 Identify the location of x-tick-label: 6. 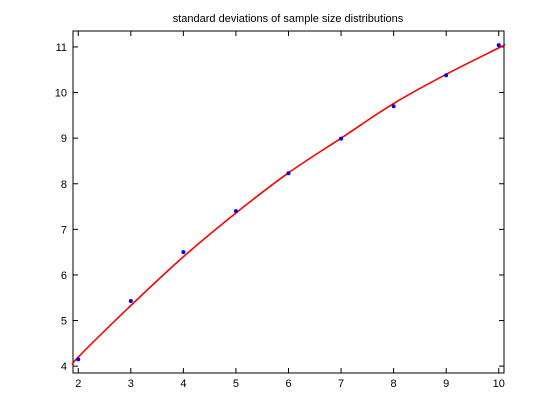
(288, 384).